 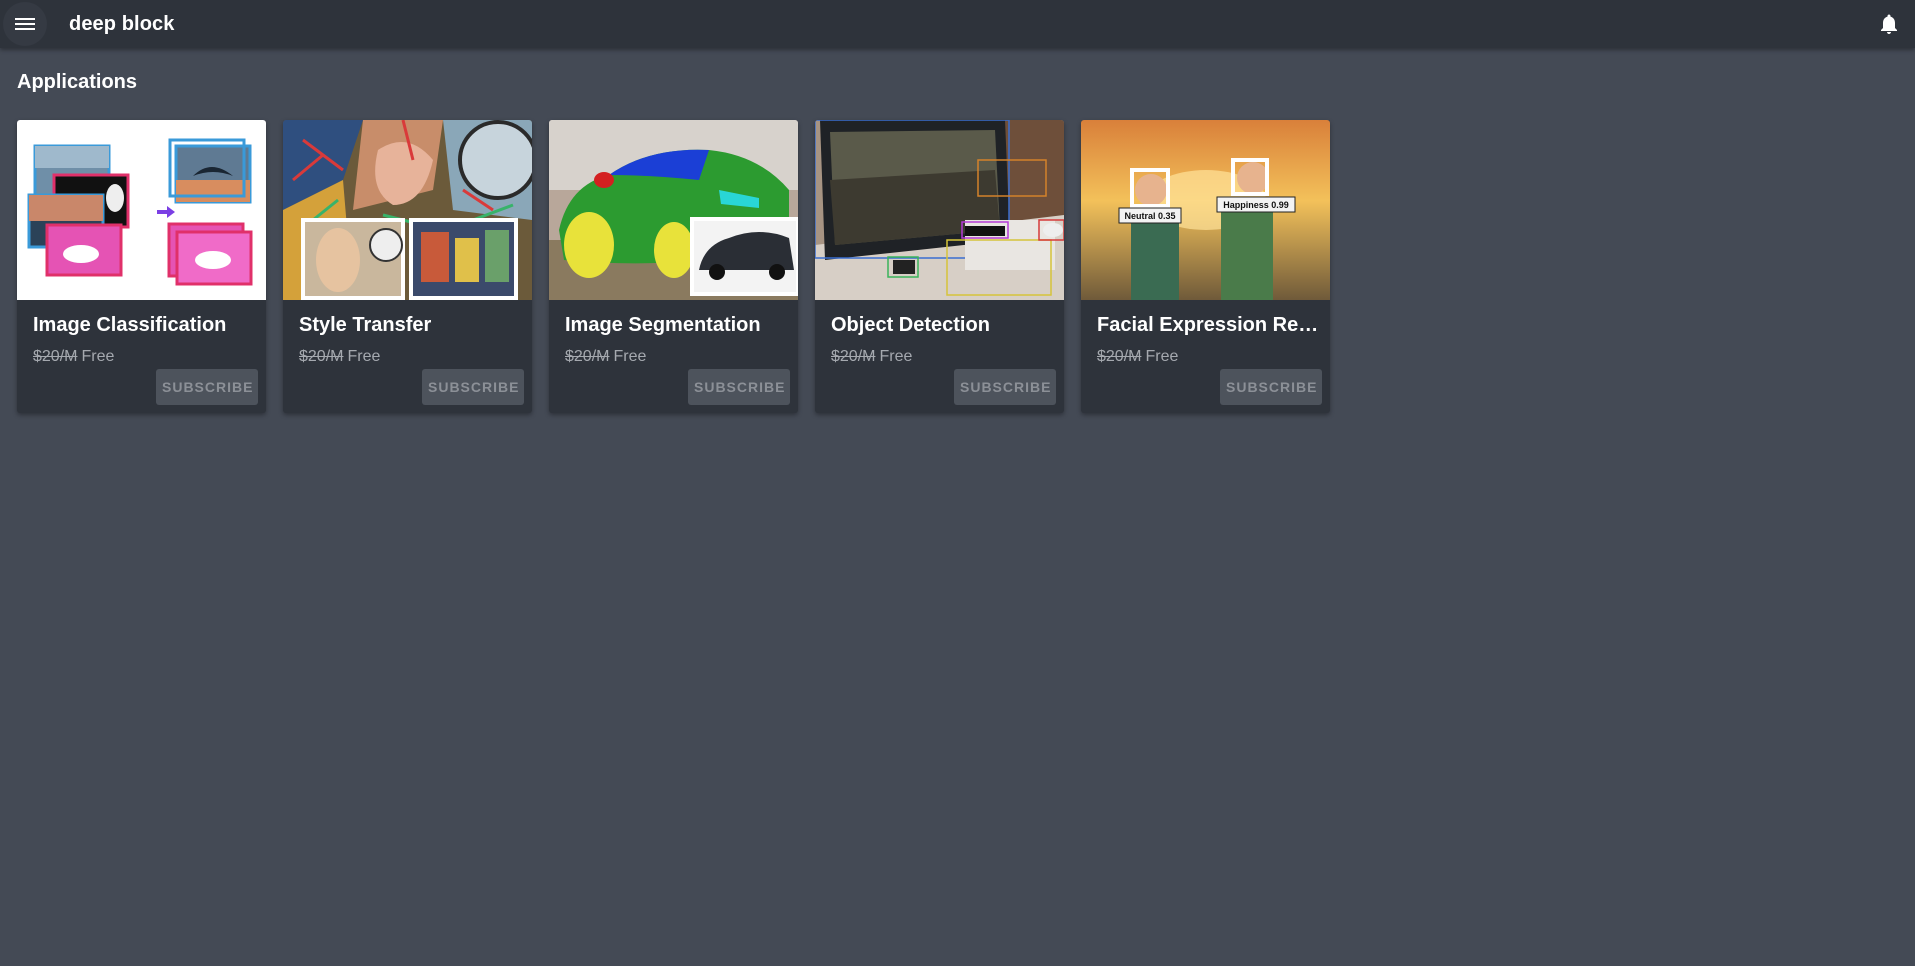 I want to click on facial-expression-thumbnail: Neutral 0.35 Happiness 0.99, so click(x=1205, y=210).